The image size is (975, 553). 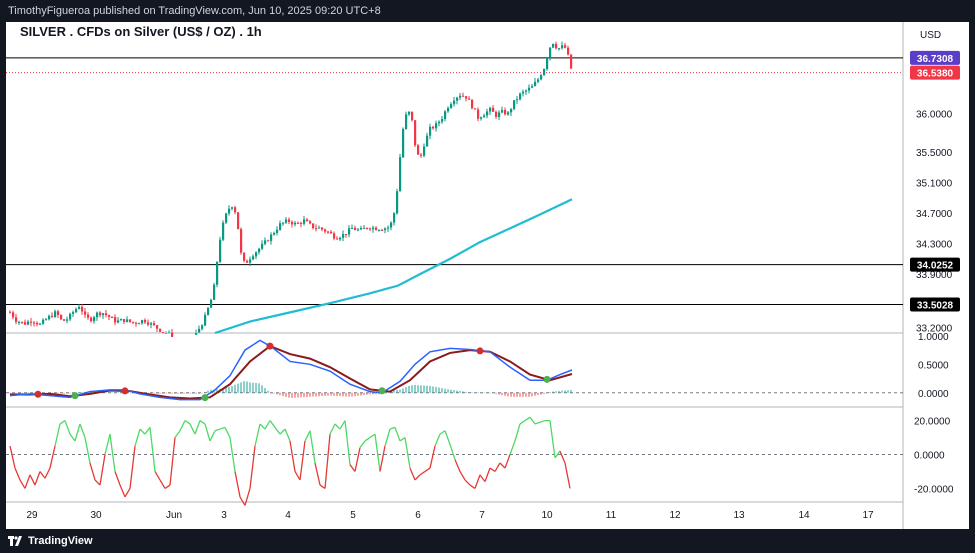 I want to click on time-tick-6: 6, so click(x=418, y=515).